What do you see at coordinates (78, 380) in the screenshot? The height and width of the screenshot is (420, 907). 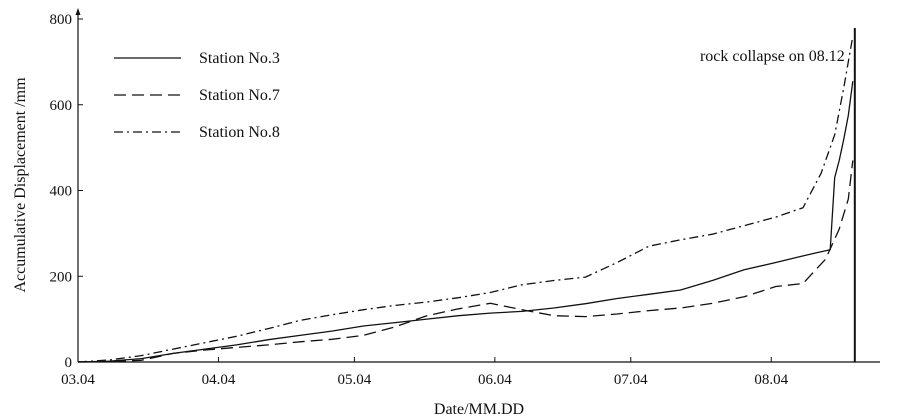 I see `x-tick-label: 03.04` at bounding box center [78, 380].